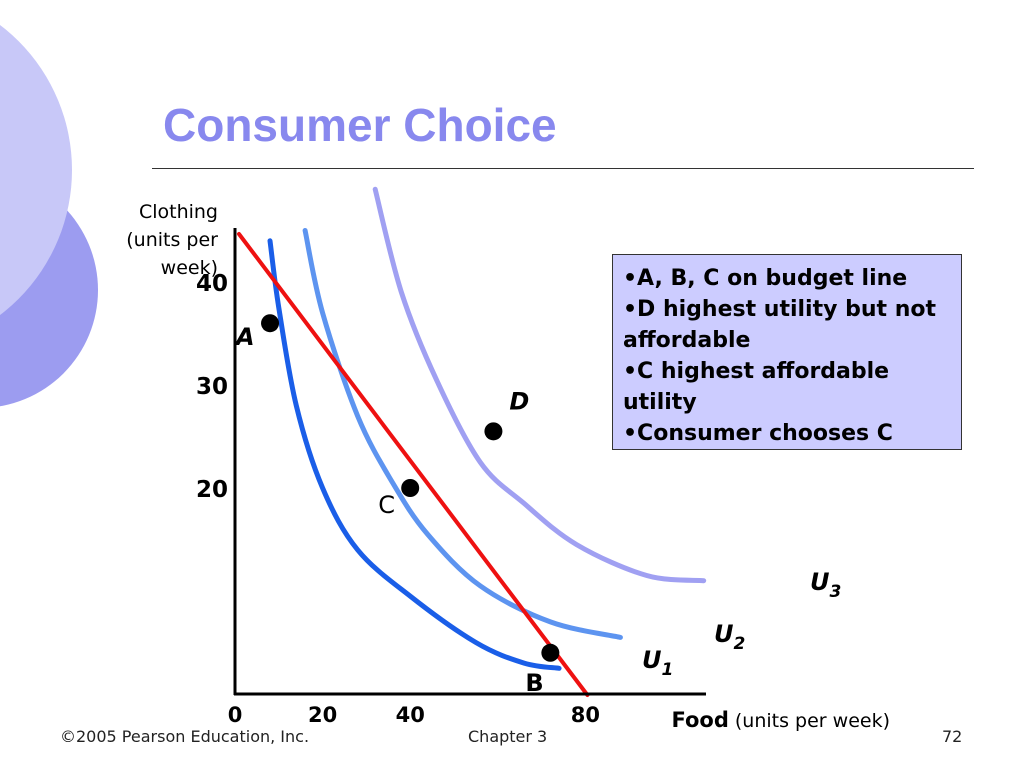 The width and height of the screenshot is (1024, 767). Describe the element at coordinates (700, 720) in the screenshot. I see `x-axis-label-main: Food` at that location.